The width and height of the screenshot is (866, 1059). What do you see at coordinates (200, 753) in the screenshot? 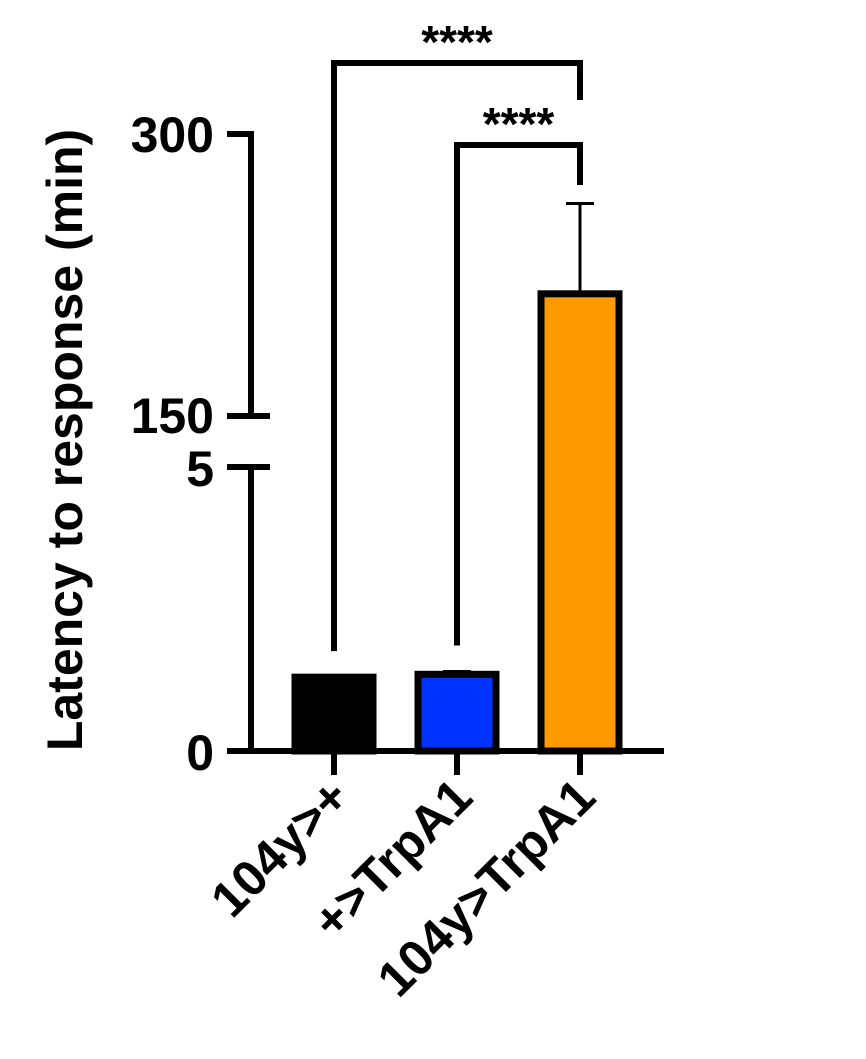
I see `y-tick-label-0: 0` at bounding box center [200, 753].